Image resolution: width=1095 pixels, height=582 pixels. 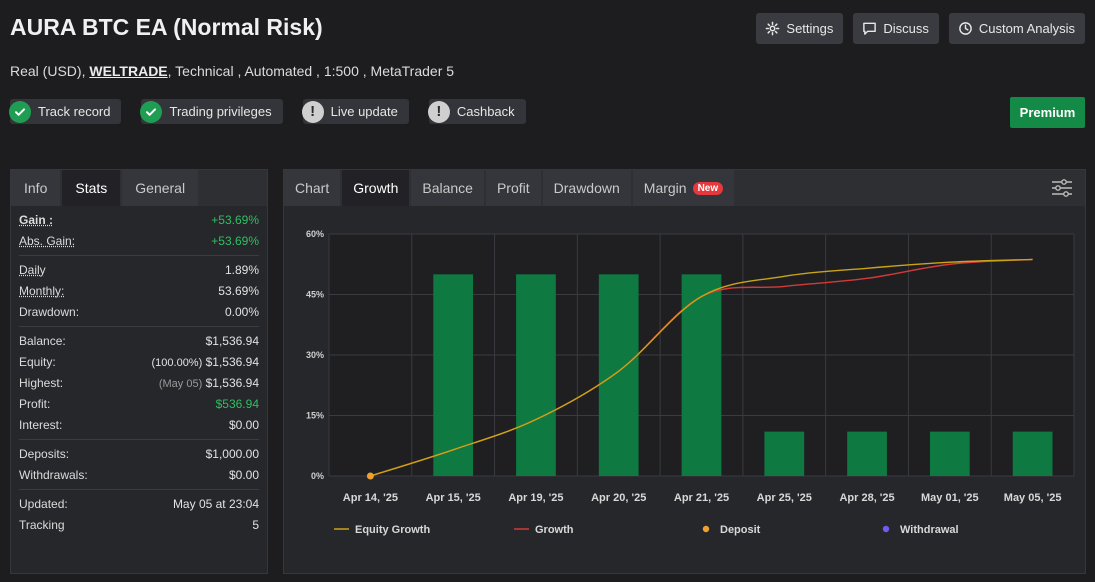 What do you see at coordinates (866, 498) in the screenshot?
I see `x-tick-label: Apr 28, '25` at bounding box center [866, 498].